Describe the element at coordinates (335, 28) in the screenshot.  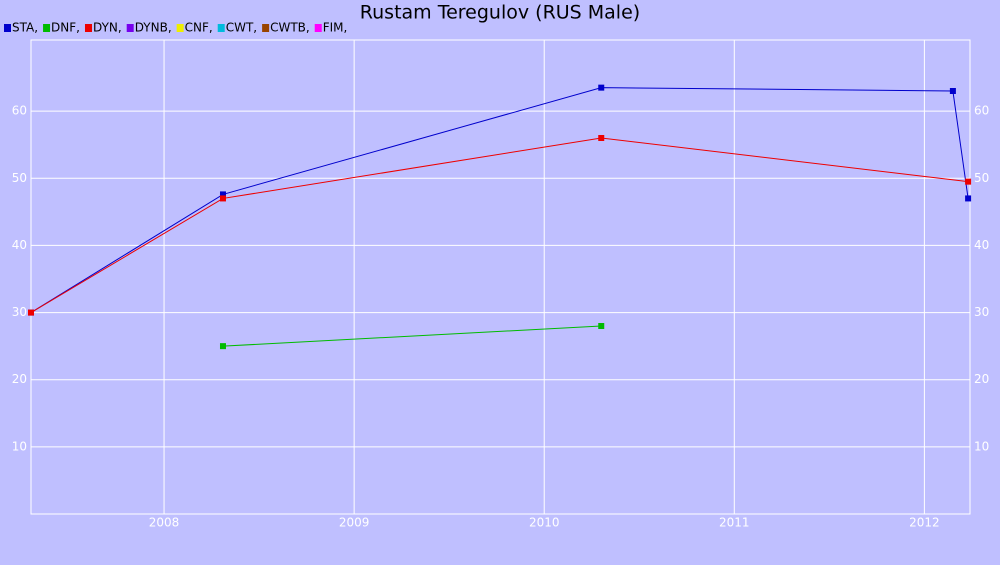
I see `legend-label: FIM,` at that location.